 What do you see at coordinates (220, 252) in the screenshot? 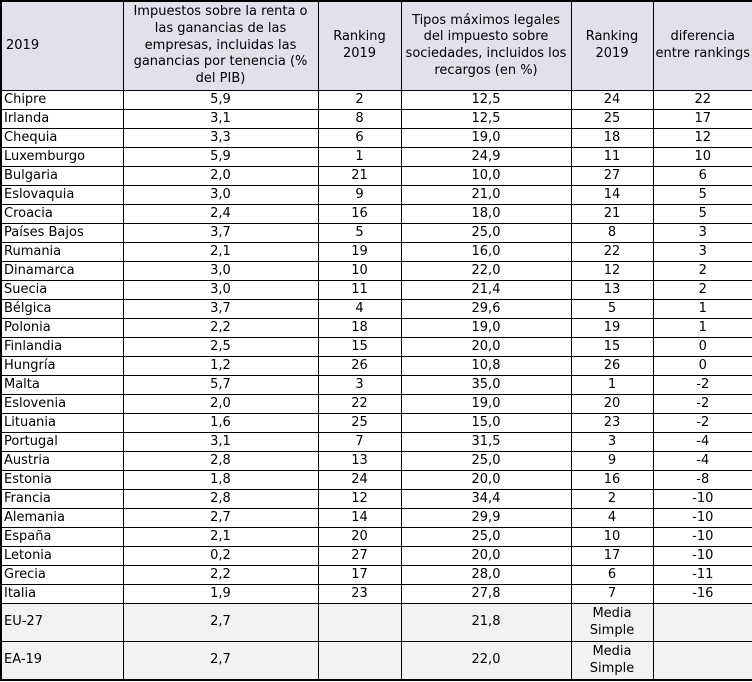
I see `value-cell: 2,1` at bounding box center [220, 252].